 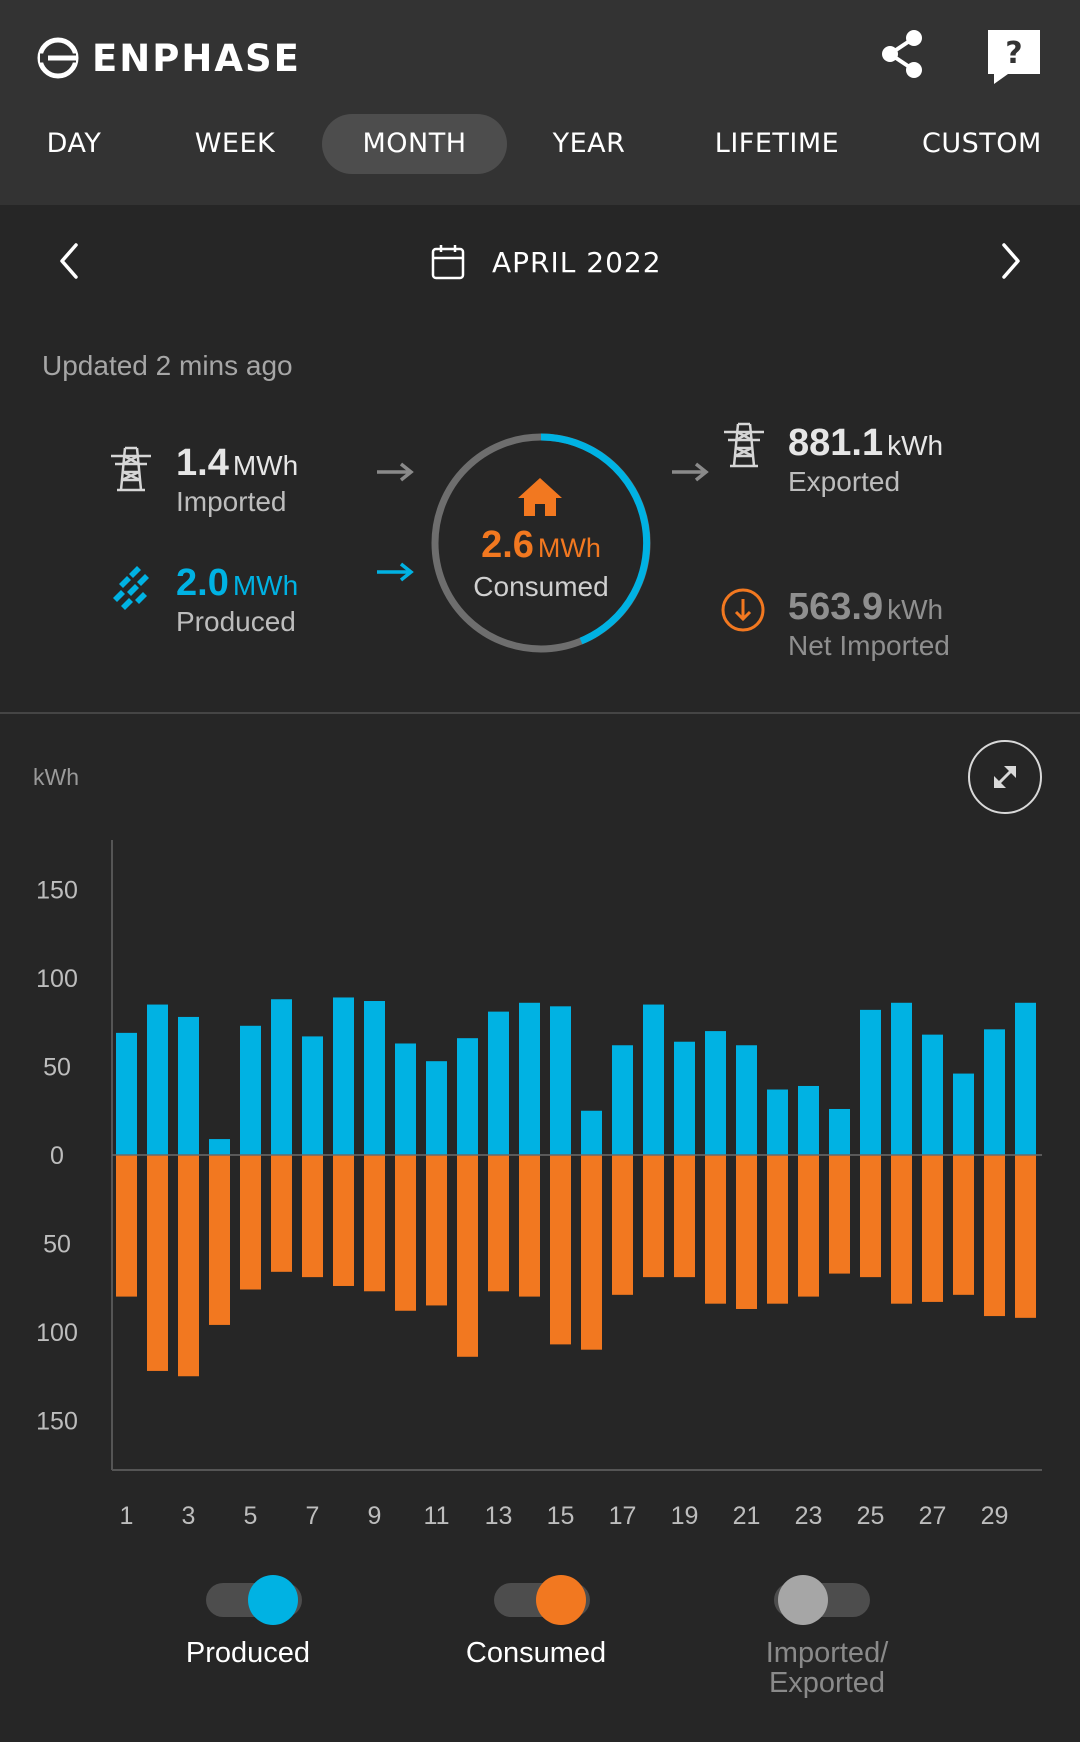 What do you see at coordinates (131, 588) in the screenshot?
I see `solar-panel-icon` at bounding box center [131, 588].